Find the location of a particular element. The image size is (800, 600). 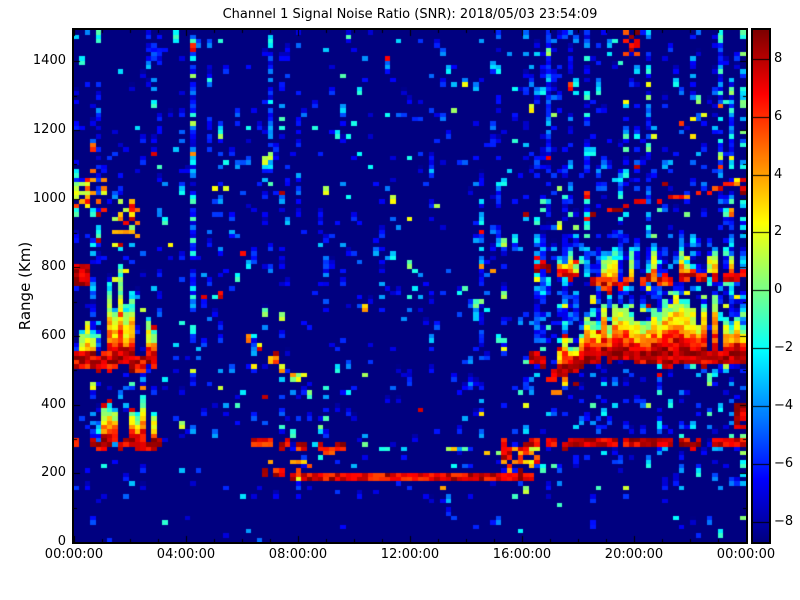

colorbar-frame is located at coordinates (761, 286).